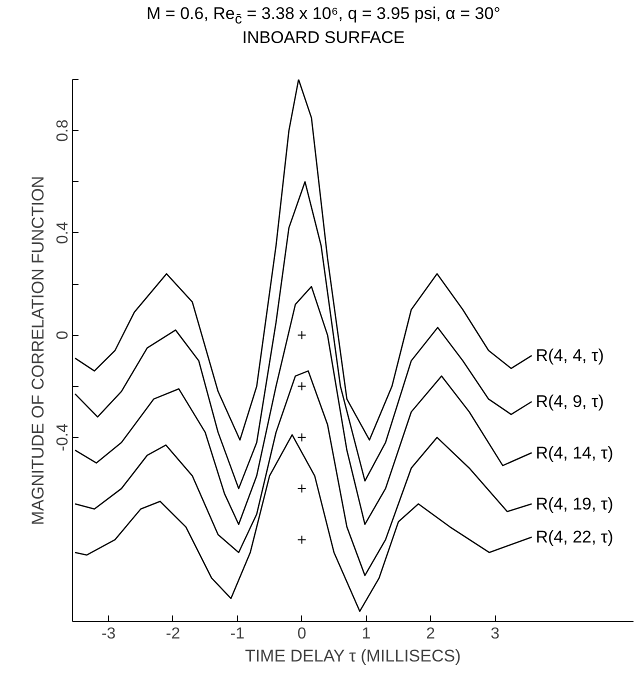 The image size is (637, 680). Describe the element at coordinates (38, 351) in the screenshot. I see `y-axis-title: MAGNITUDE OF CORRELATION FUNCTION` at that location.